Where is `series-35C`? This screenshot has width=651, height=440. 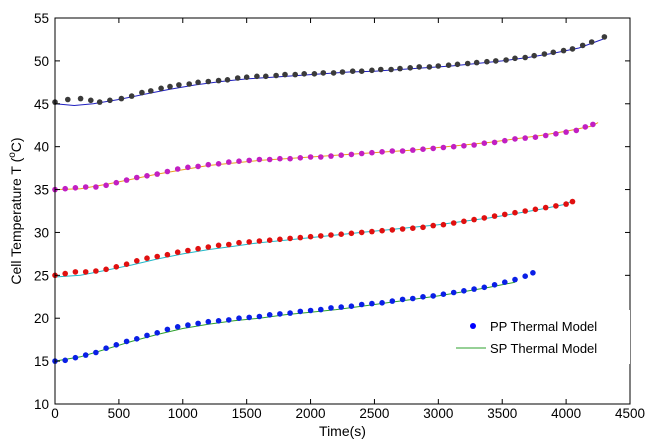 series-35C is located at coordinates (325, 157).